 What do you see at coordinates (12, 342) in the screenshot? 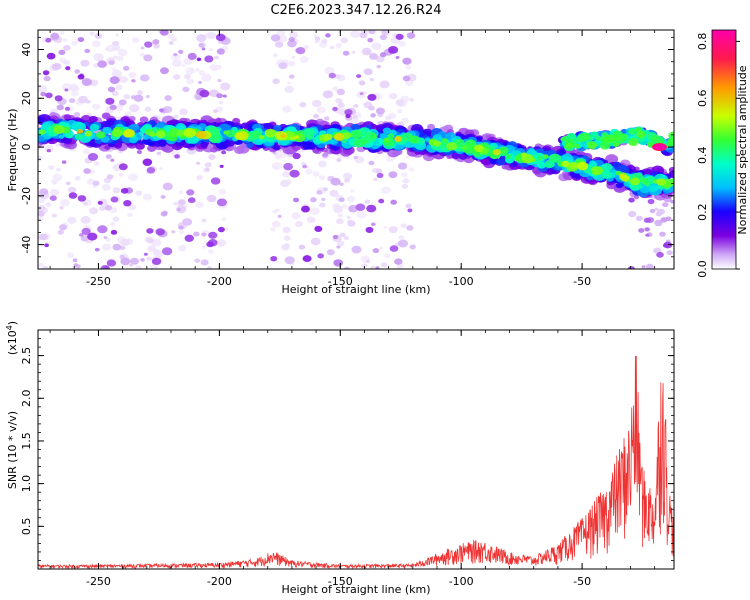
I see `snr-exp-open: (x10` at bounding box center [12, 342].